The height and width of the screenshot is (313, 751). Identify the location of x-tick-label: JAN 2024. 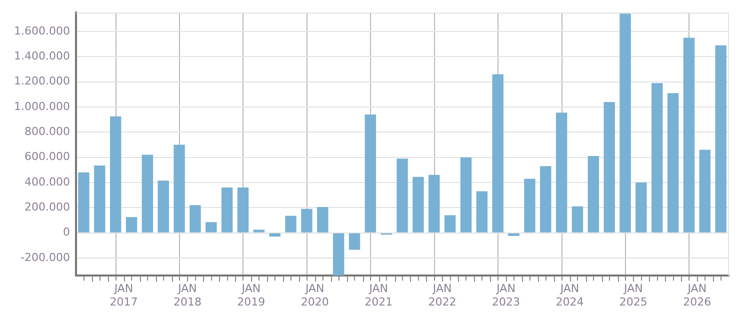
(570, 295).